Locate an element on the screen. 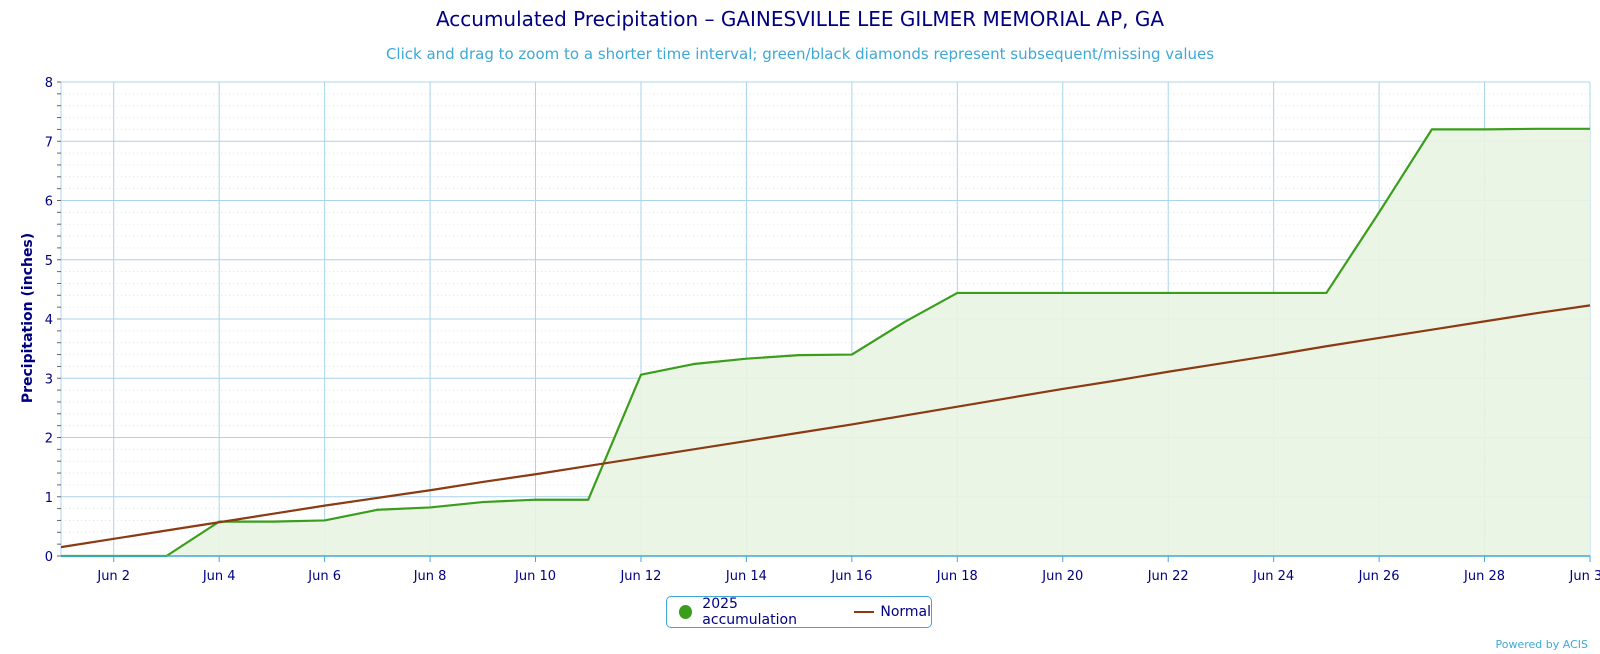 The height and width of the screenshot is (654, 1600). x-tick-label: Jun 4 is located at coordinates (219, 576).